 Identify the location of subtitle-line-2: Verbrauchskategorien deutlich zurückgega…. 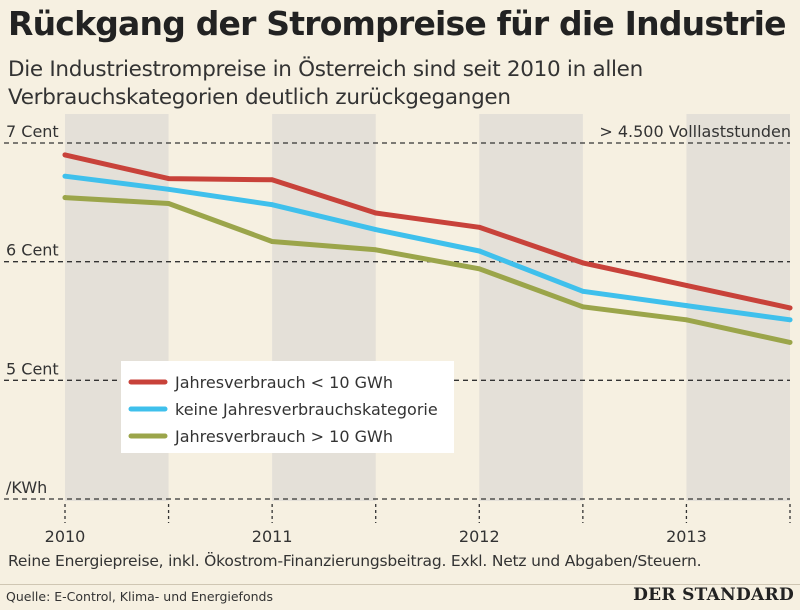
(259, 97).